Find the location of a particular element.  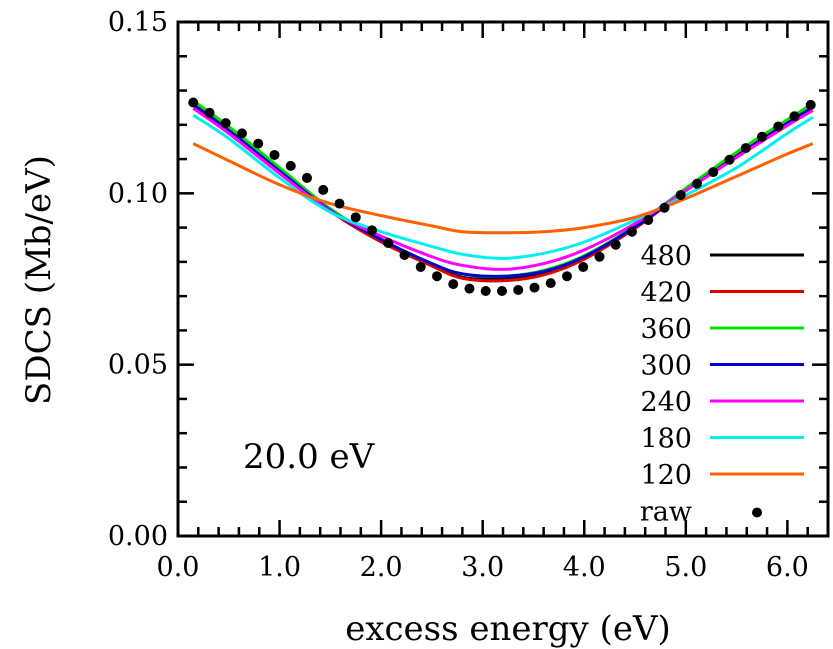

x-tick-label: 1.0 is located at coordinates (279, 567).